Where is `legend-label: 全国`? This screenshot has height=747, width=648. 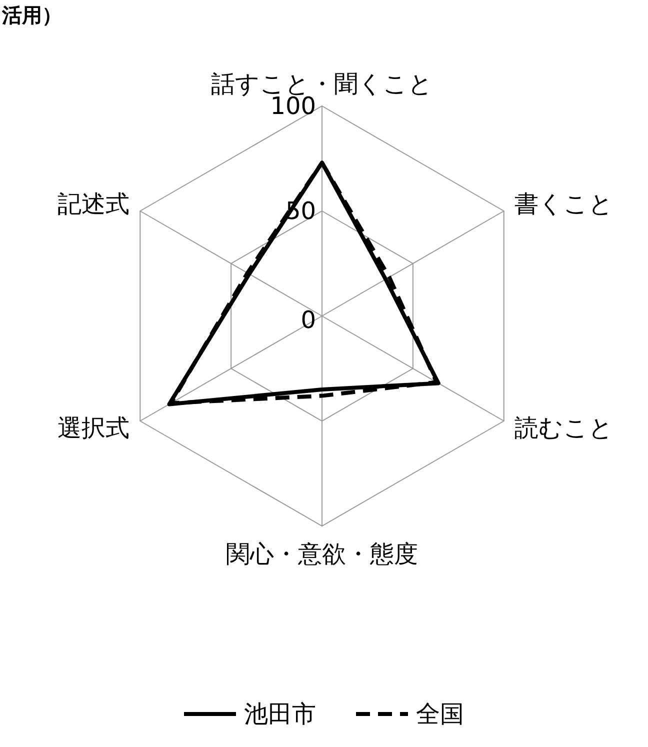 legend-label: 全国 is located at coordinates (440, 714).